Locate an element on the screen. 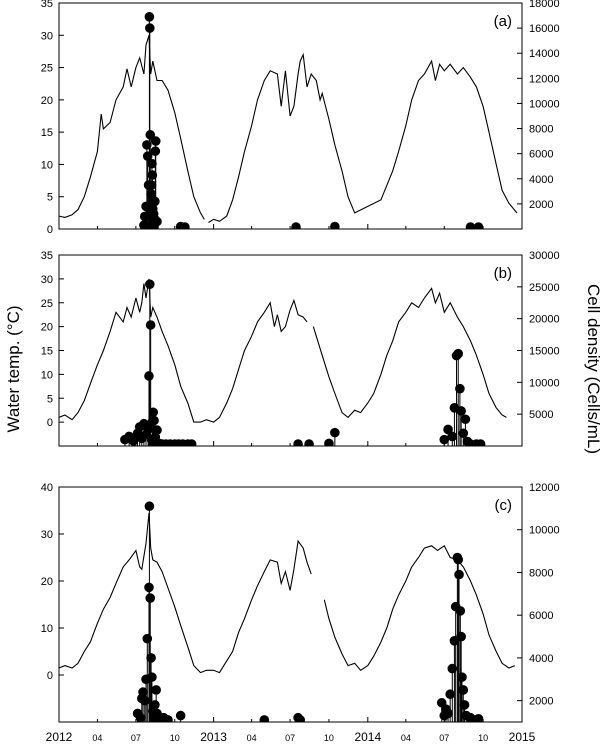 The image size is (600, 747). y-right-tick-label: 15000 is located at coordinates (544, 352).